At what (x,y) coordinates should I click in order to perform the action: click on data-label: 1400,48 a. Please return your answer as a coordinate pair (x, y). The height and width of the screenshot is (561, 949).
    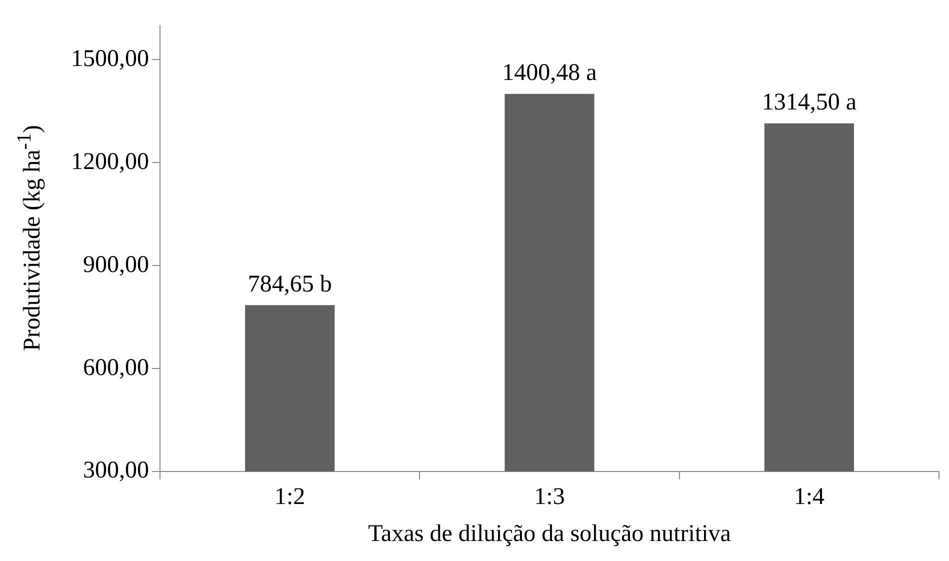
    Looking at the image, I should click on (550, 73).